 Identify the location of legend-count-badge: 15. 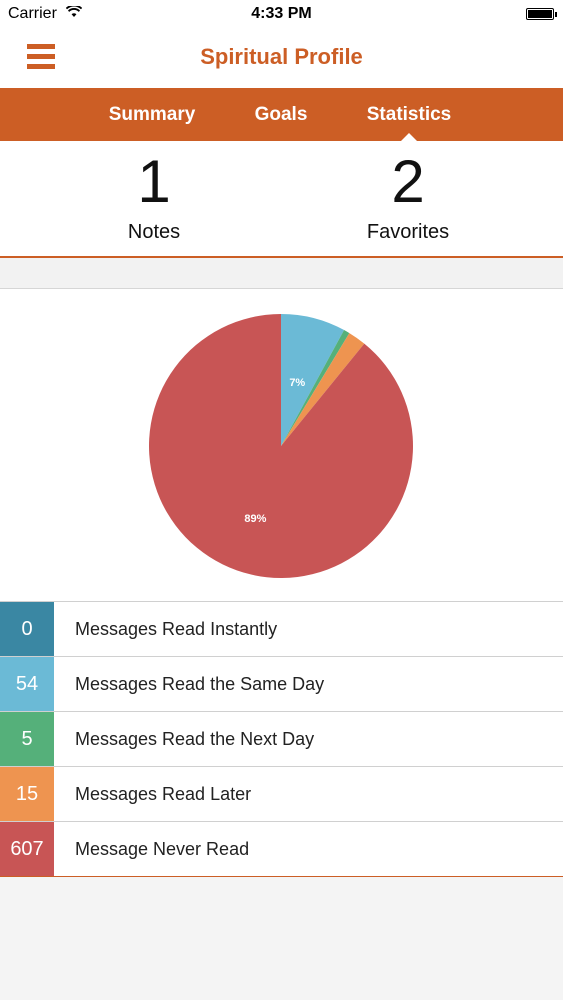
(27, 794).